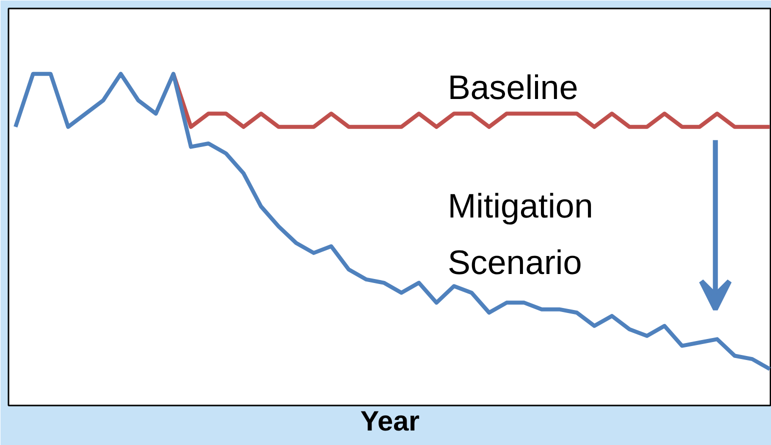 The width and height of the screenshot is (771, 445). I want to click on series-label: Baseline, so click(513, 88).